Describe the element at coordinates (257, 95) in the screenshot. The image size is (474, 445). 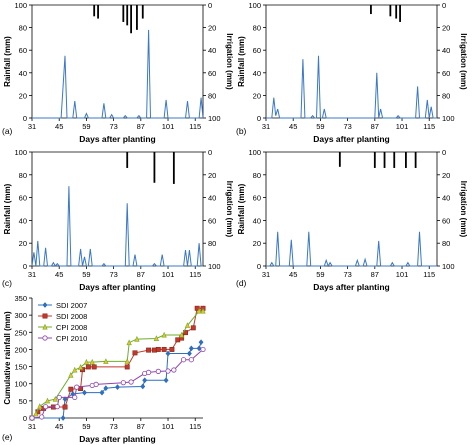
I see `y-tick-label-b: 20` at that location.